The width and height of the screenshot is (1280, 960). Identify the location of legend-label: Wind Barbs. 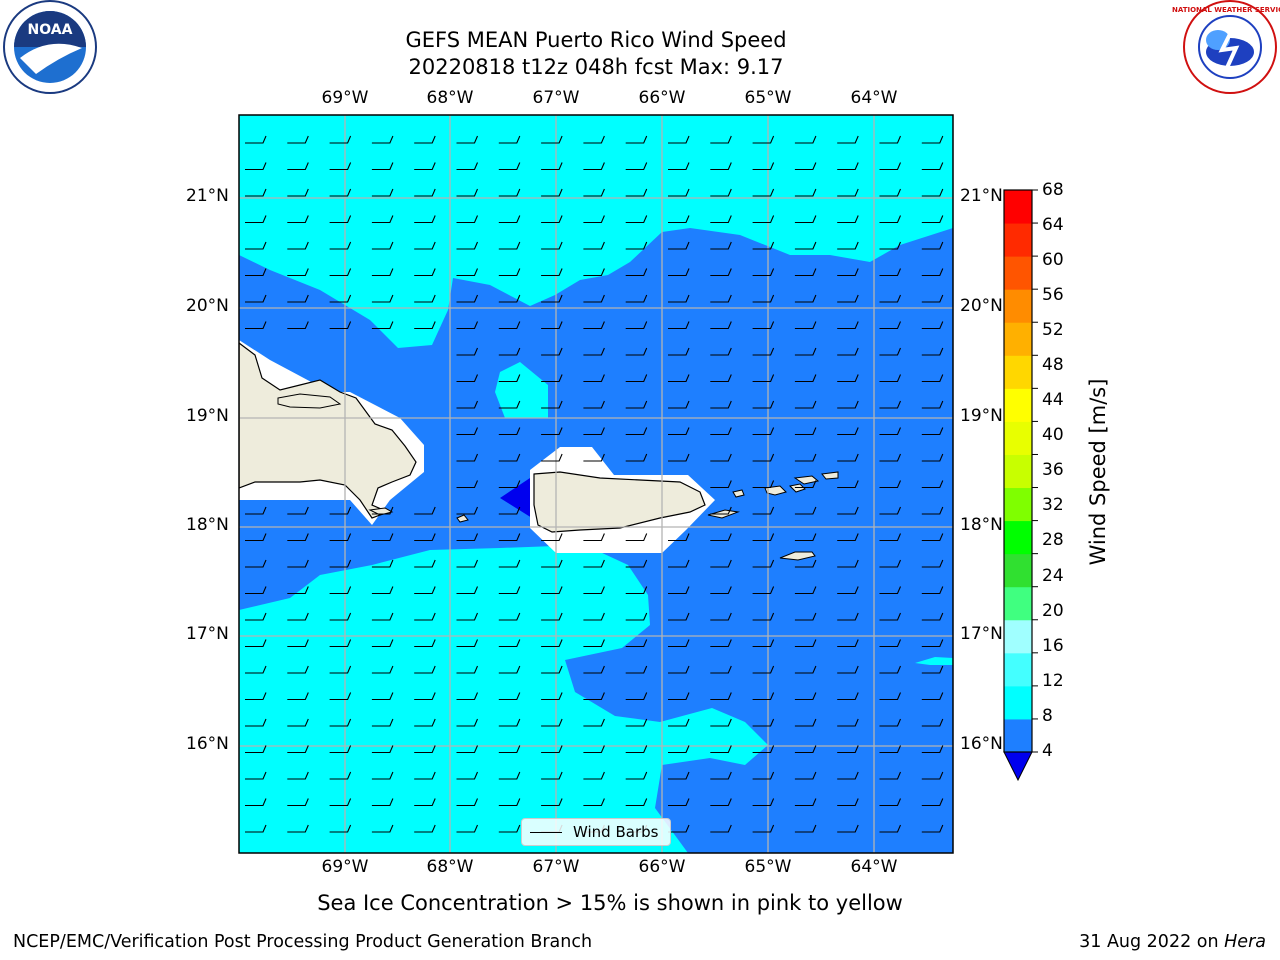
(616, 832).